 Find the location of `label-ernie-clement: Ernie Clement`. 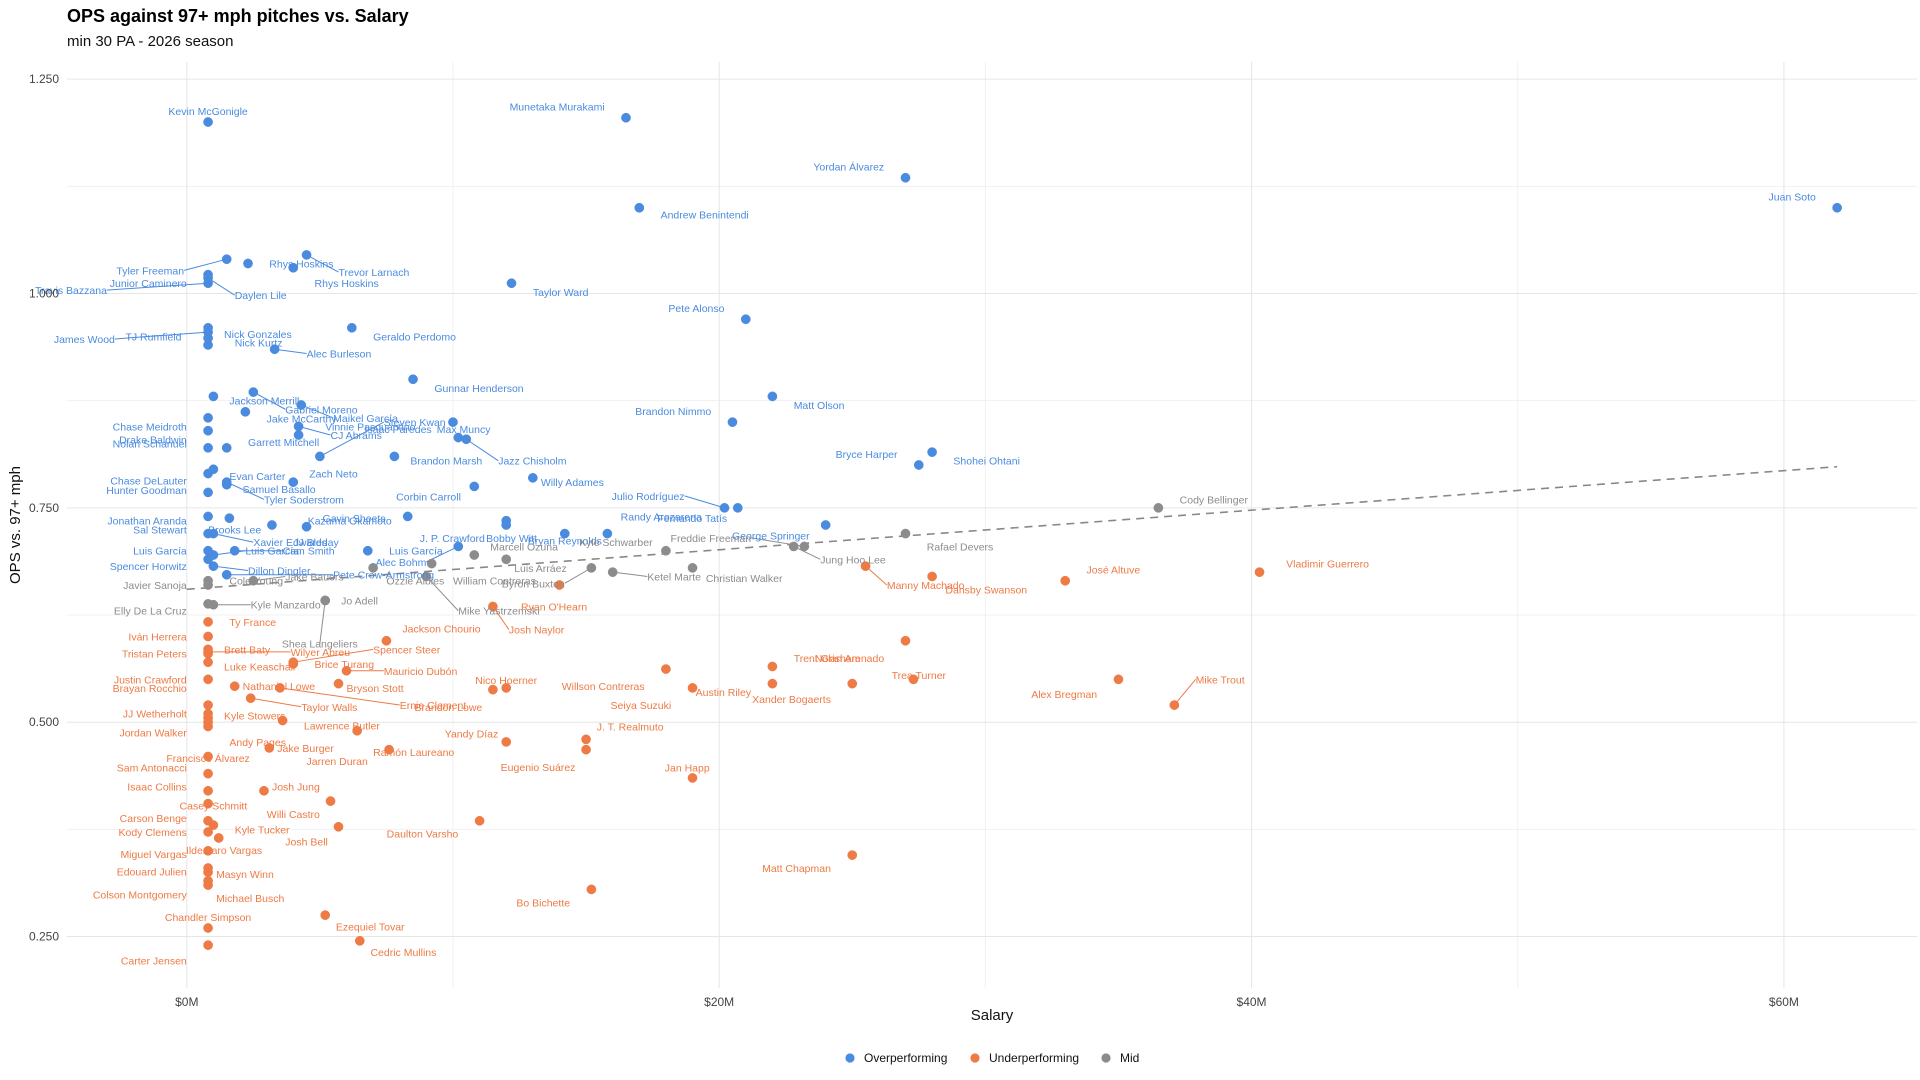

label-ernie-clement: Ernie Clement is located at coordinates (433, 706).